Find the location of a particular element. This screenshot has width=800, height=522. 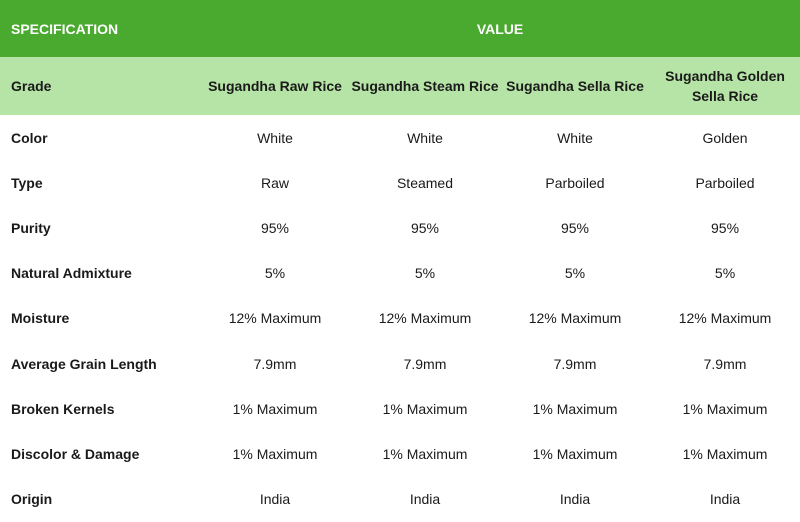

row-label: Type is located at coordinates (27, 182).